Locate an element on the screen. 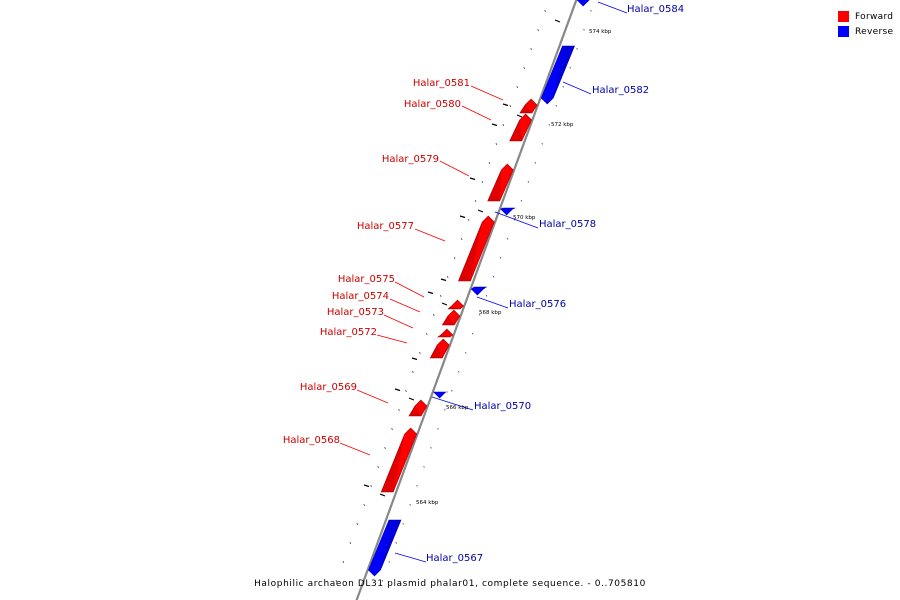 Image resolution: width=900 pixels, height=600 pixels. gene-label: Halar_0572 is located at coordinates (348, 332).